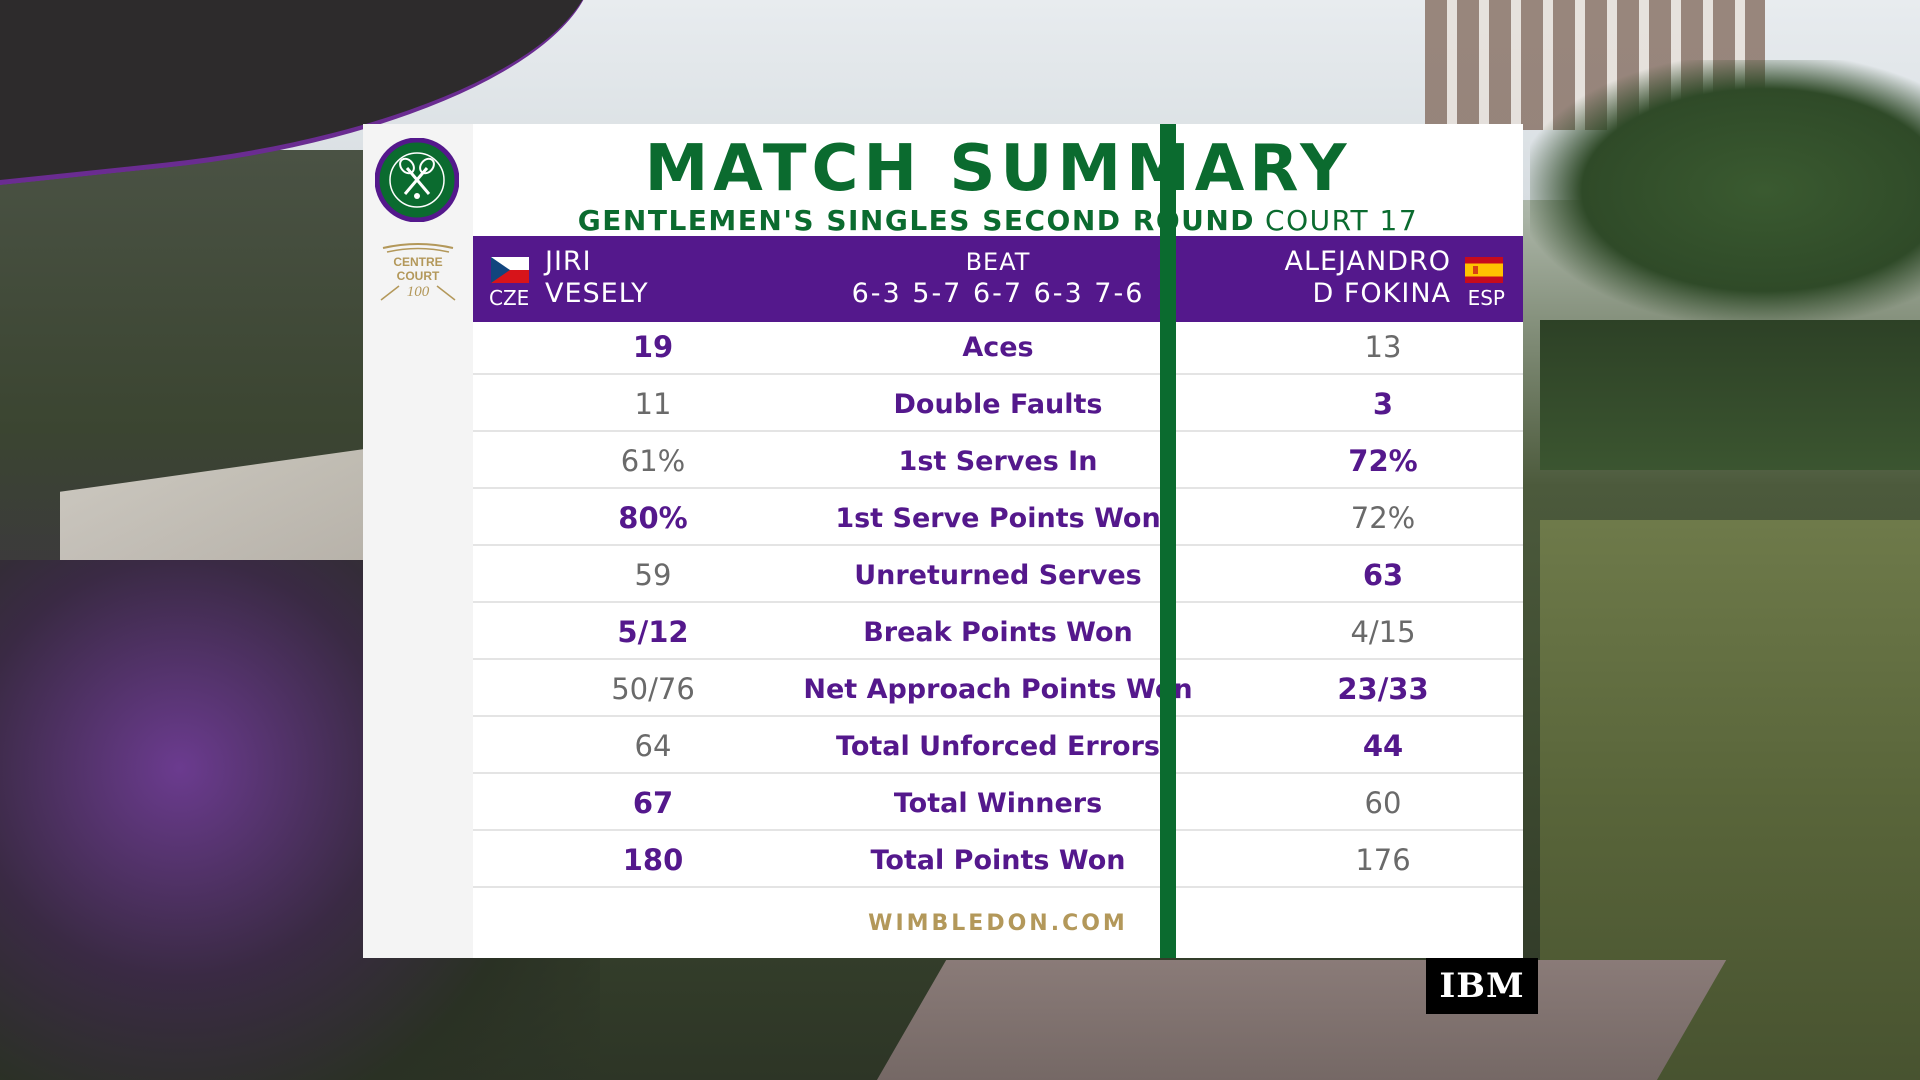 The image size is (1920, 1080). I want to click on right-player-name: ALEJANDRO D FOKINA, so click(1367, 278).